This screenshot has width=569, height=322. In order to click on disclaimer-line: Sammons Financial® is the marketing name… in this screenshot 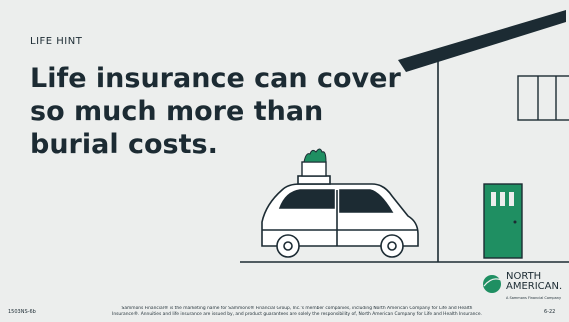, I will do `click(297, 308)`.